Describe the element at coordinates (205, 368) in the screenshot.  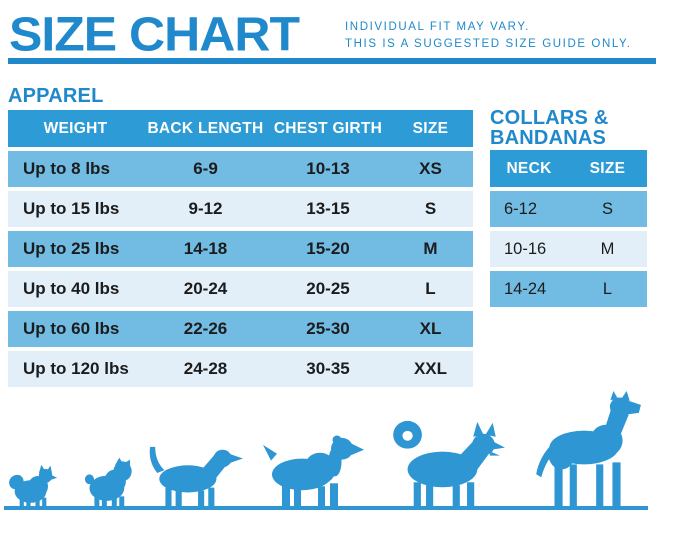
I see `cell-back-length: 24-28` at that location.